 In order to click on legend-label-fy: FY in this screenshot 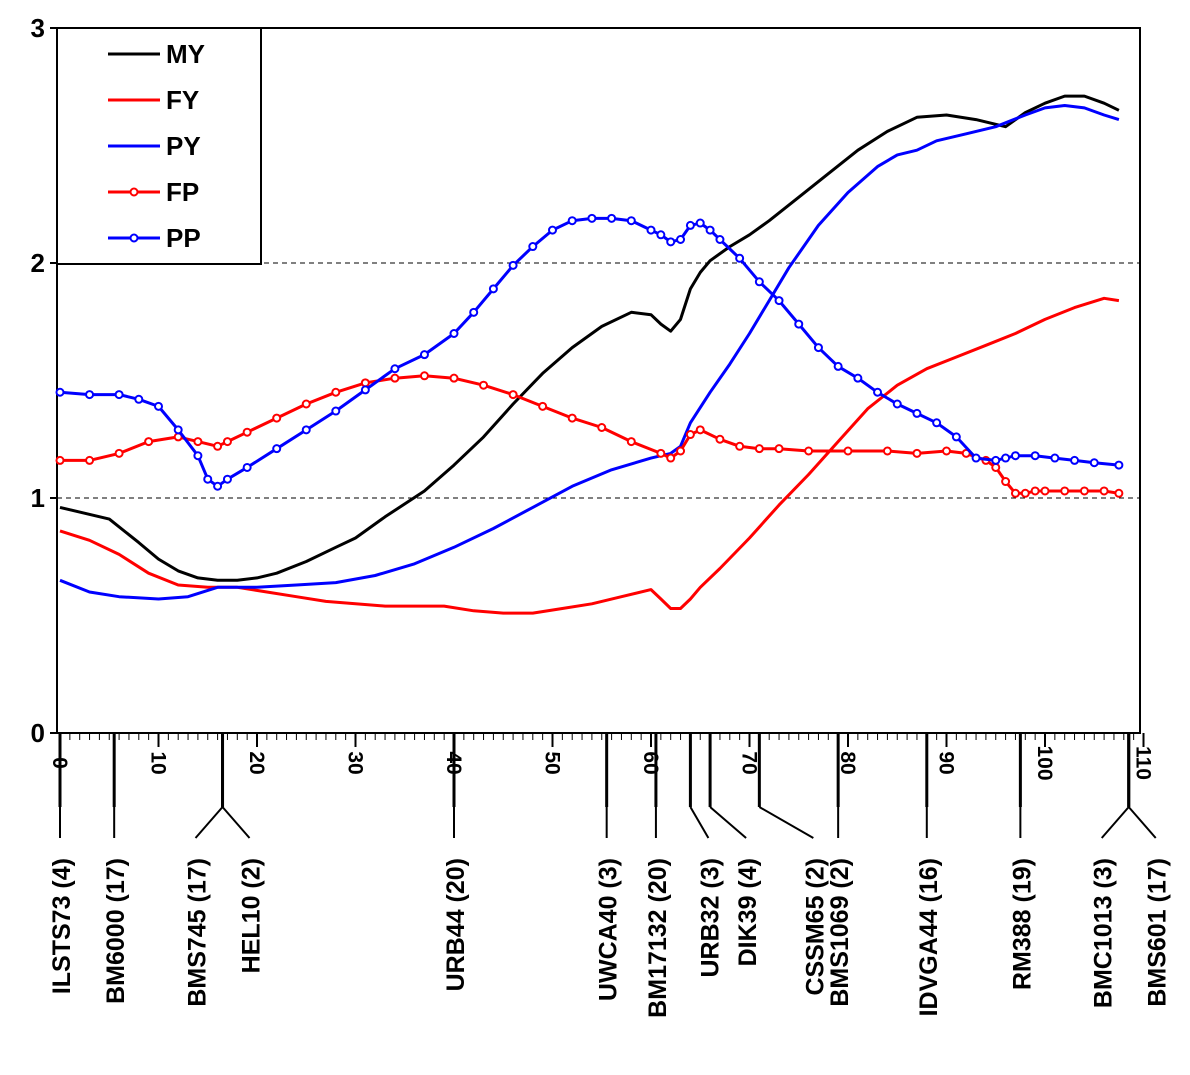, I will do `click(182, 100)`.